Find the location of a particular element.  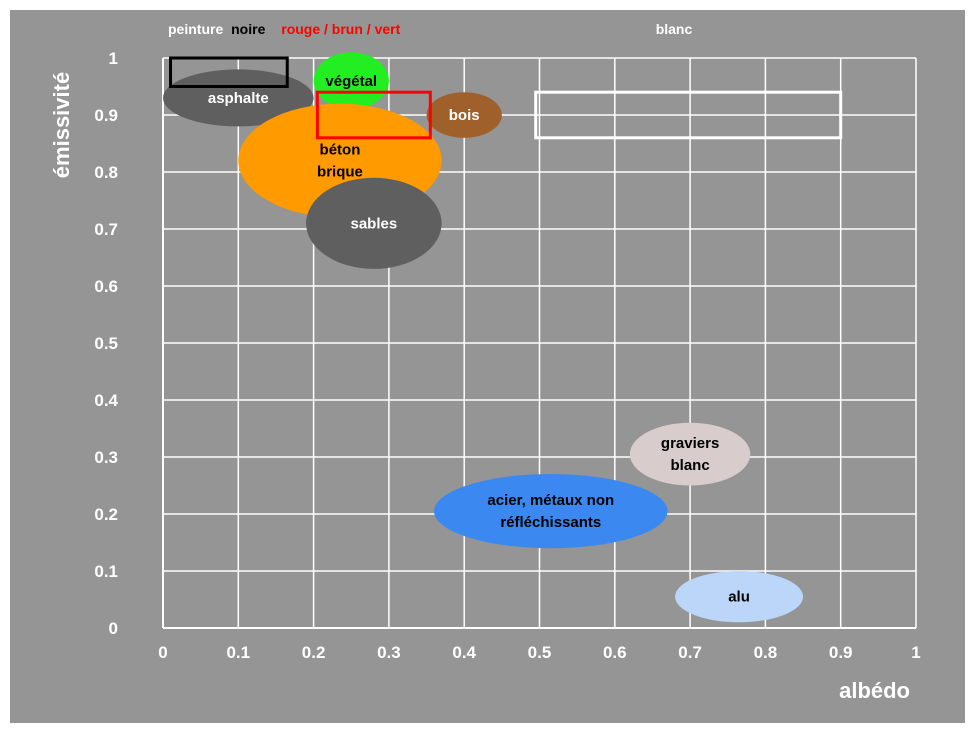

material-acier: acier, métaux non réfléchissants is located at coordinates (551, 511).